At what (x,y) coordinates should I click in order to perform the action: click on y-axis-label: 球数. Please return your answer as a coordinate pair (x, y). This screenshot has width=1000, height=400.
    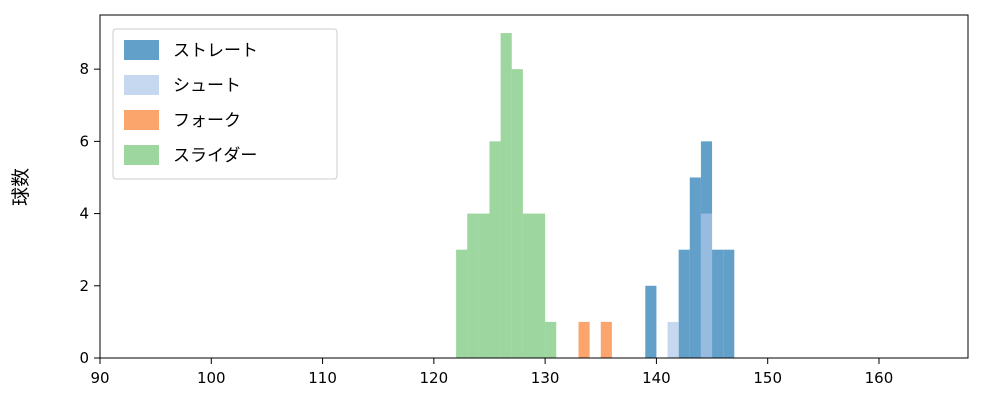
    Looking at the image, I should click on (21, 187).